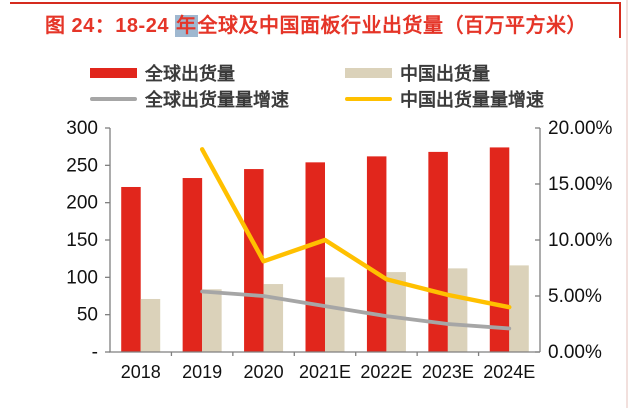 The image size is (629, 408). What do you see at coordinates (150, 325) in the screenshot?
I see `bar-china-2018` at bounding box center [150, 325].